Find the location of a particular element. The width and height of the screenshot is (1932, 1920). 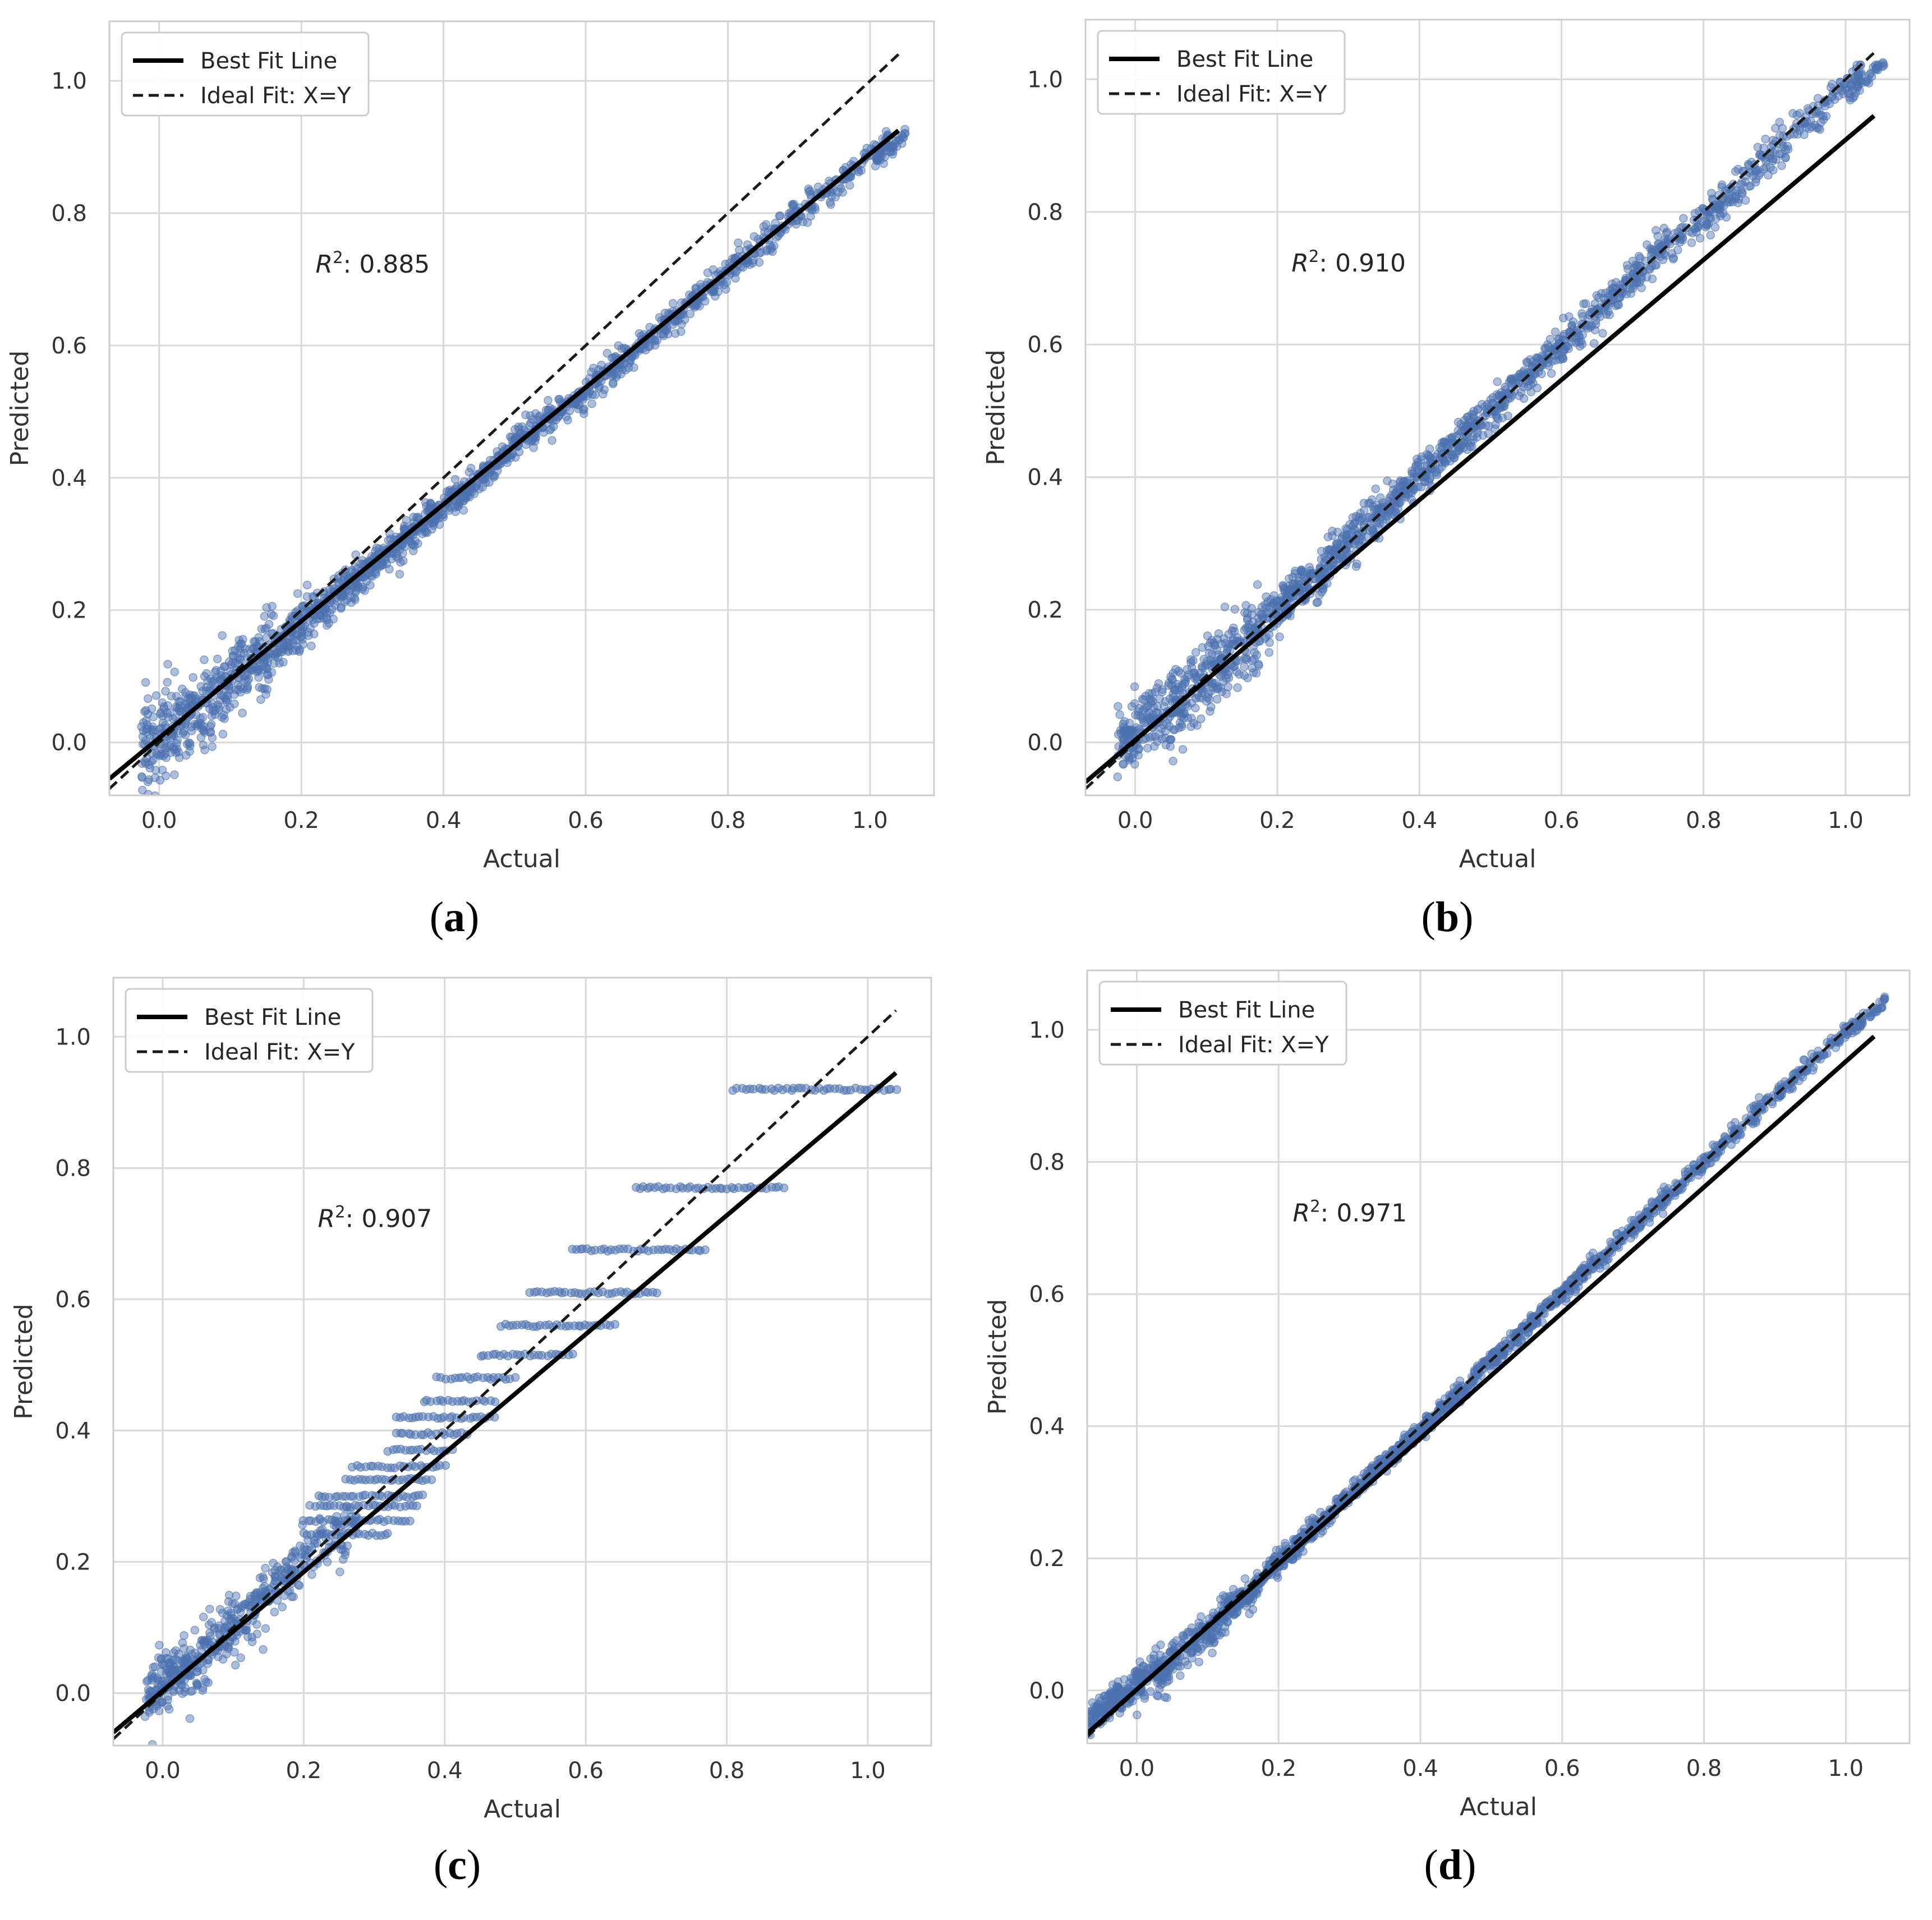

x-tick-label: 0.8 is located at coordinates (728, 821).